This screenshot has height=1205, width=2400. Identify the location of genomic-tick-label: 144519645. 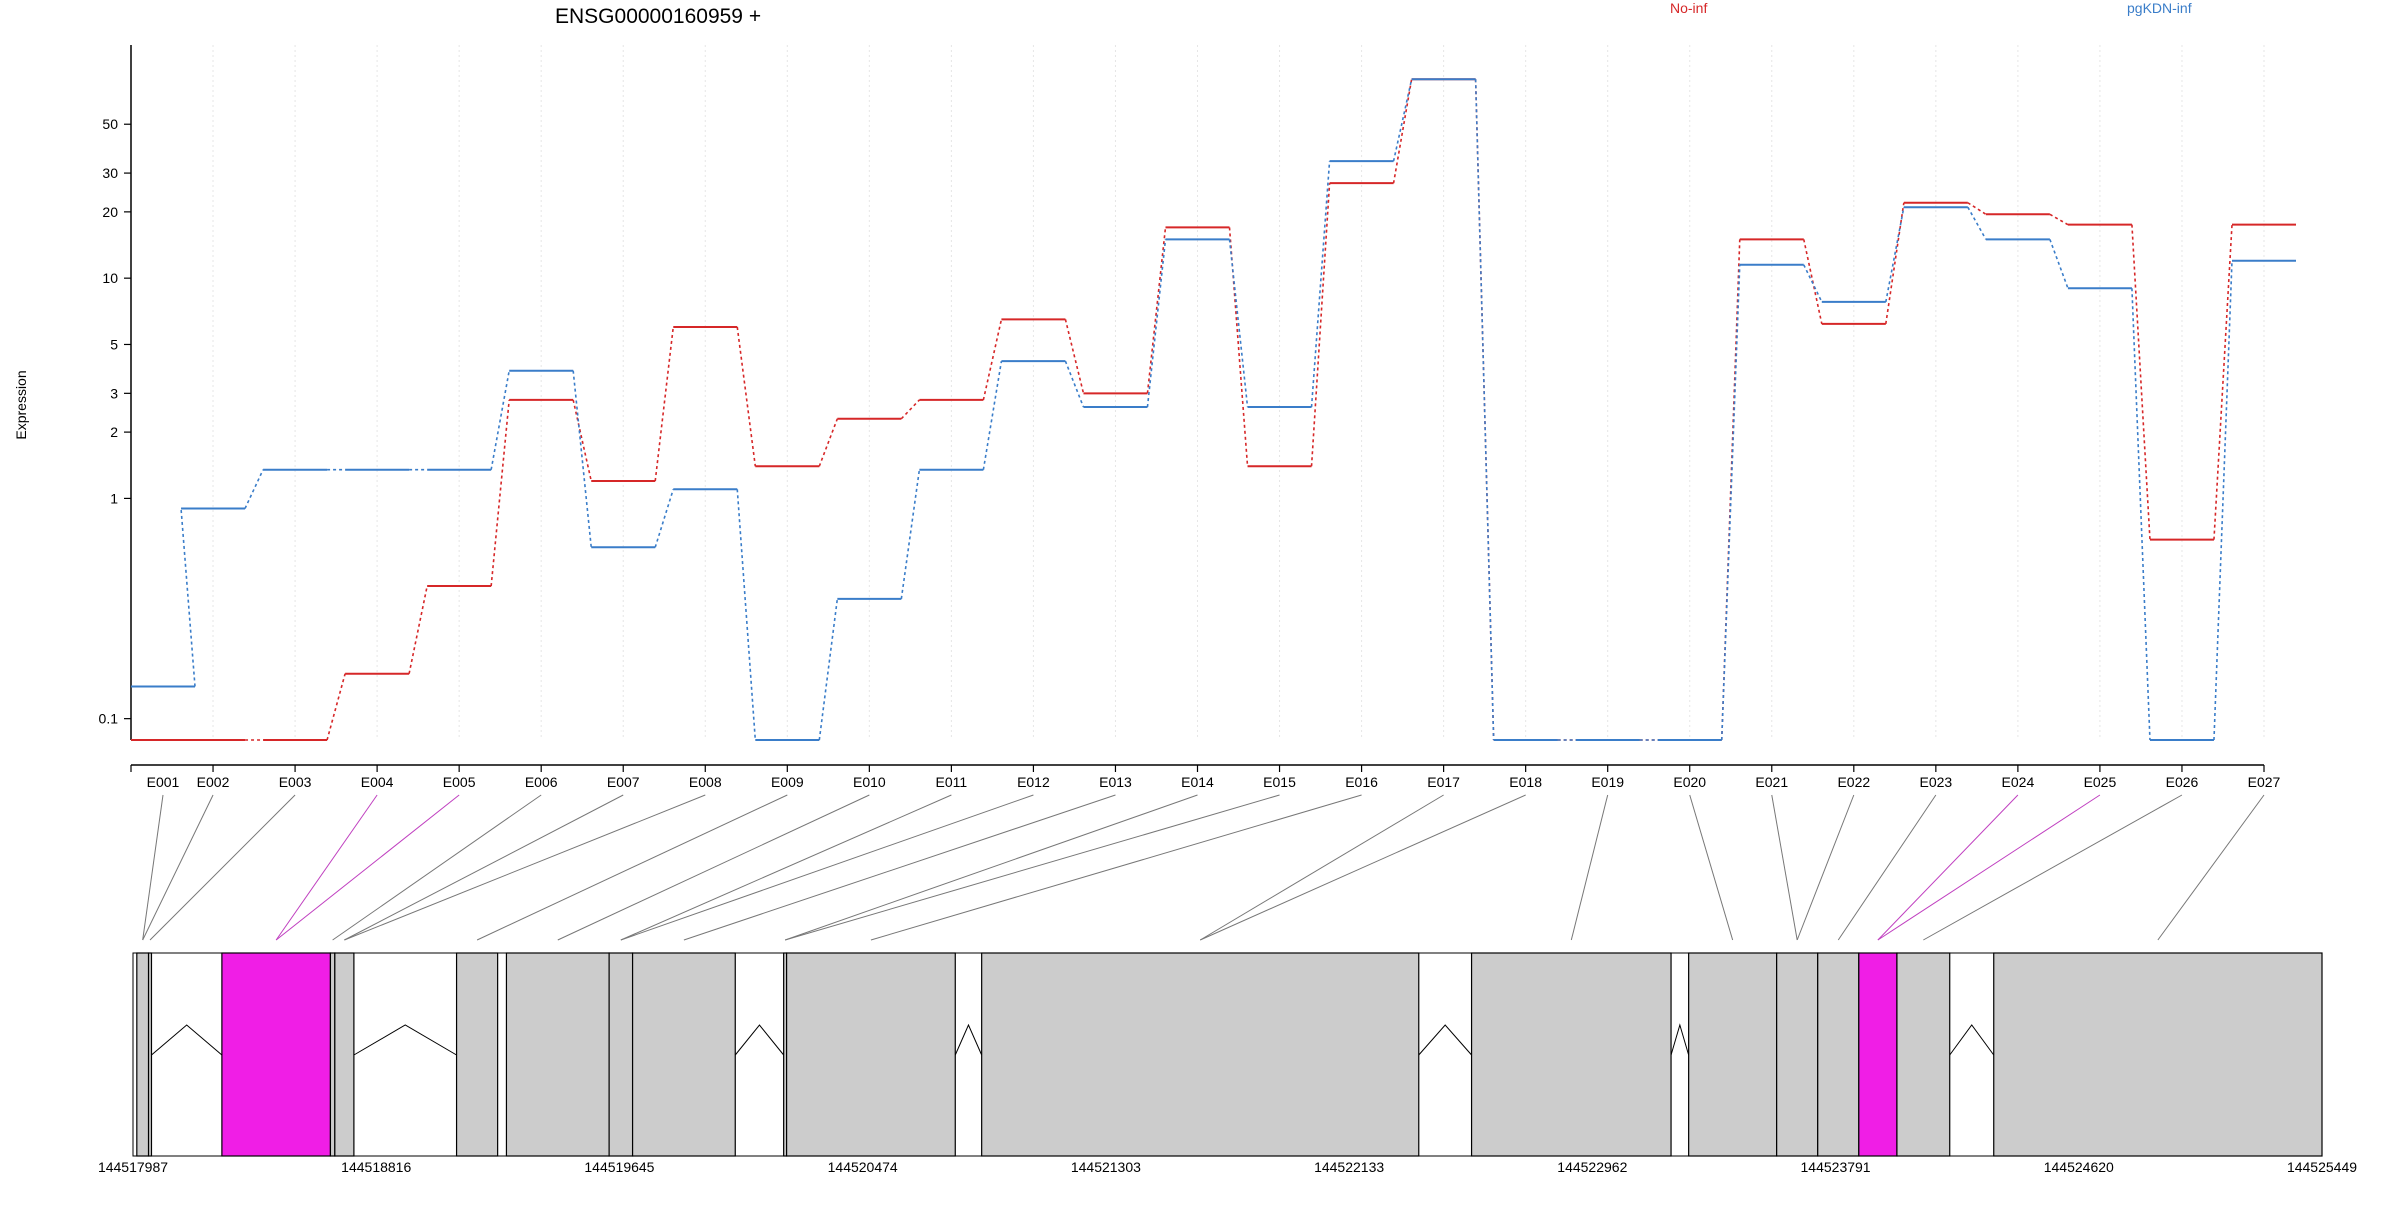
(619, 1167).